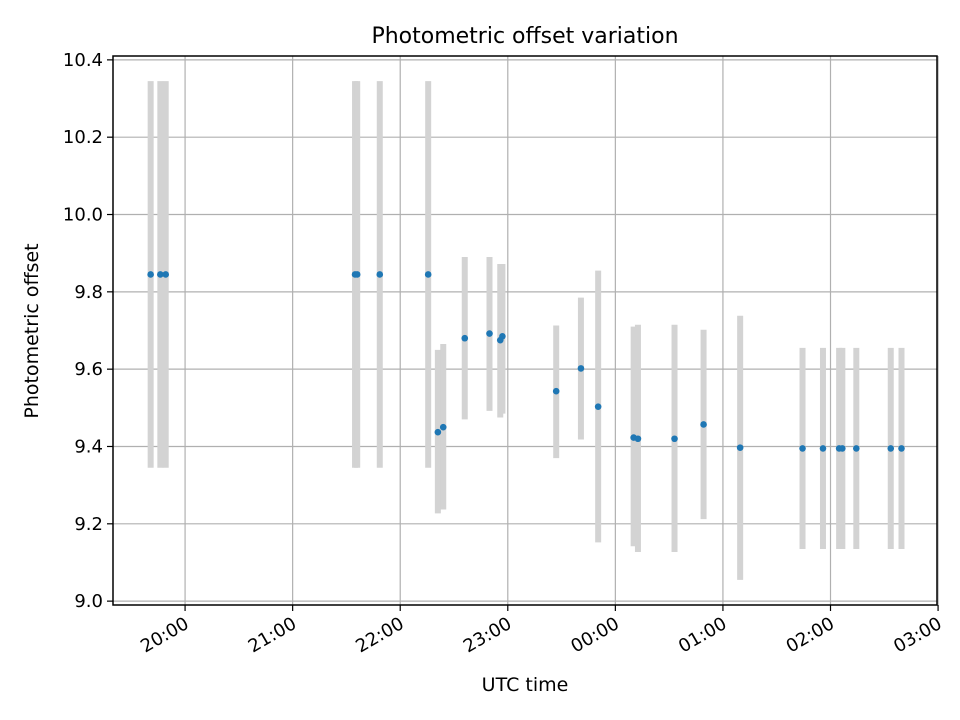  I want to click on x-tick-label: 20:00, so click(164, 635).